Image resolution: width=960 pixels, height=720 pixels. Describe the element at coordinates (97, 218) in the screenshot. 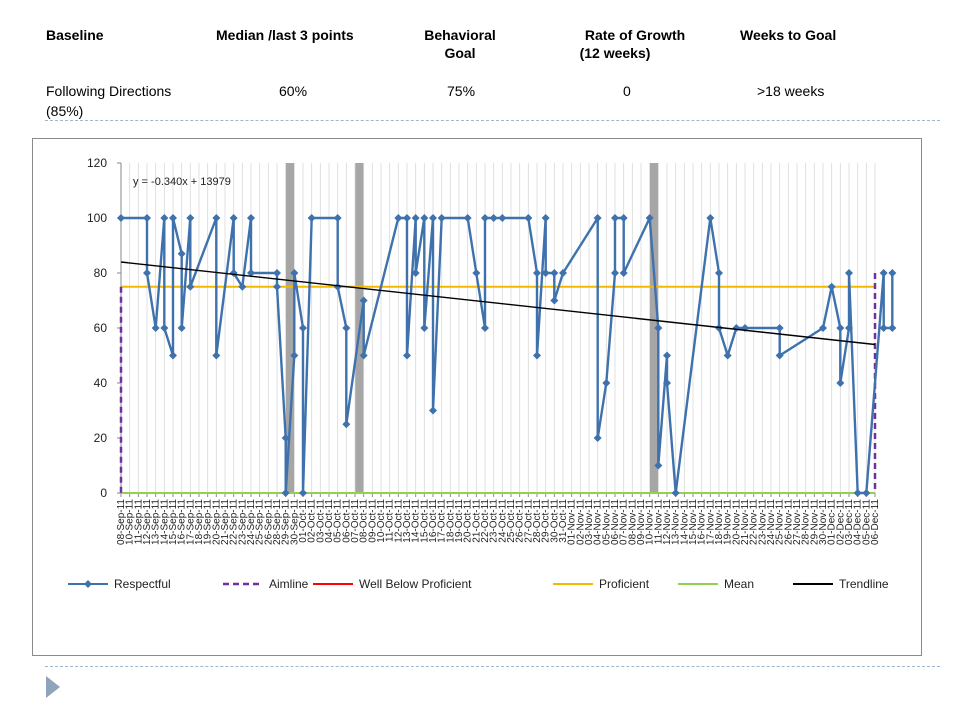

I see `y-tick-label: 100` at that location.